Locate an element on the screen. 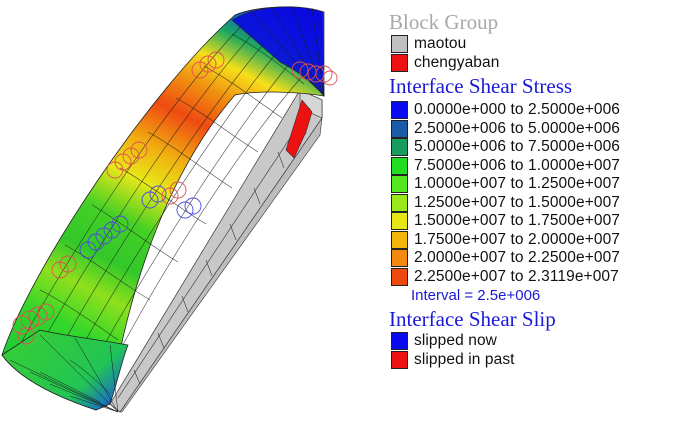 The height and width of the screenshot is (421, 700). legend-item-stress: 1.5000e+007 to 1.7500e+007 is located at coordinates (543, 221).